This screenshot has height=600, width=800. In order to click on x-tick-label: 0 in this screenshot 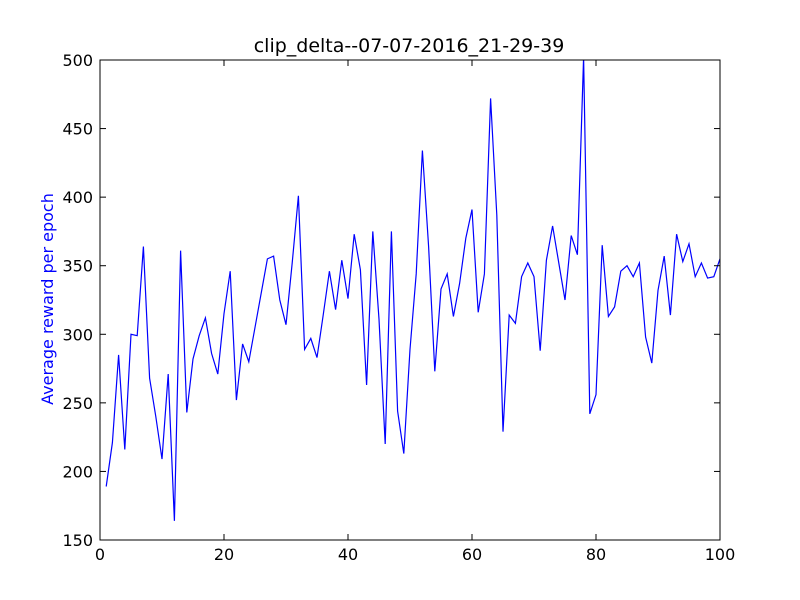, I will do `click(100, 554)`.